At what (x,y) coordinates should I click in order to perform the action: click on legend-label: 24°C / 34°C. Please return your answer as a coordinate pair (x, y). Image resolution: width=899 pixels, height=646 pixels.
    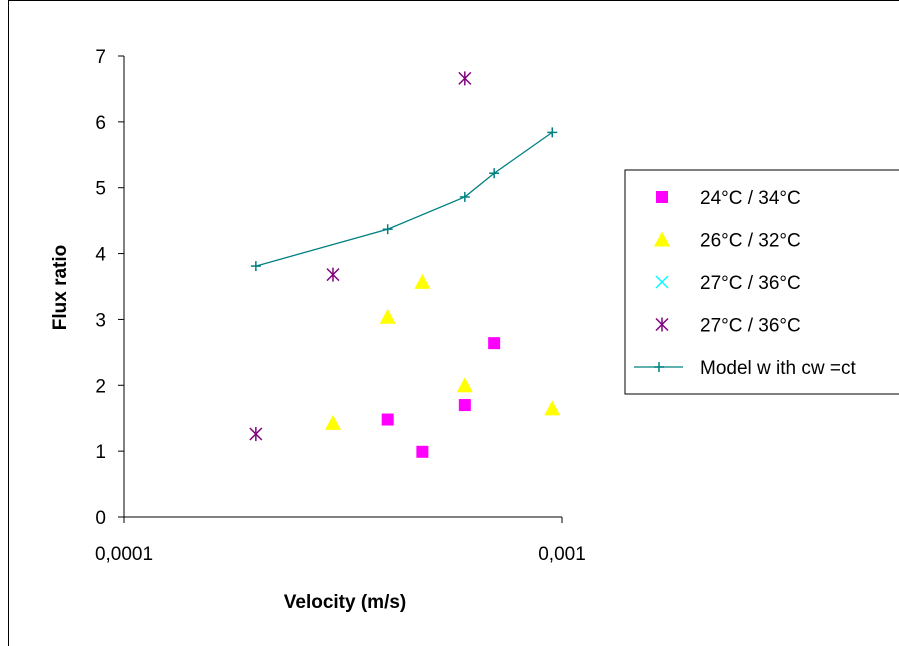
    Looking at the image, I should click on (750, 198).